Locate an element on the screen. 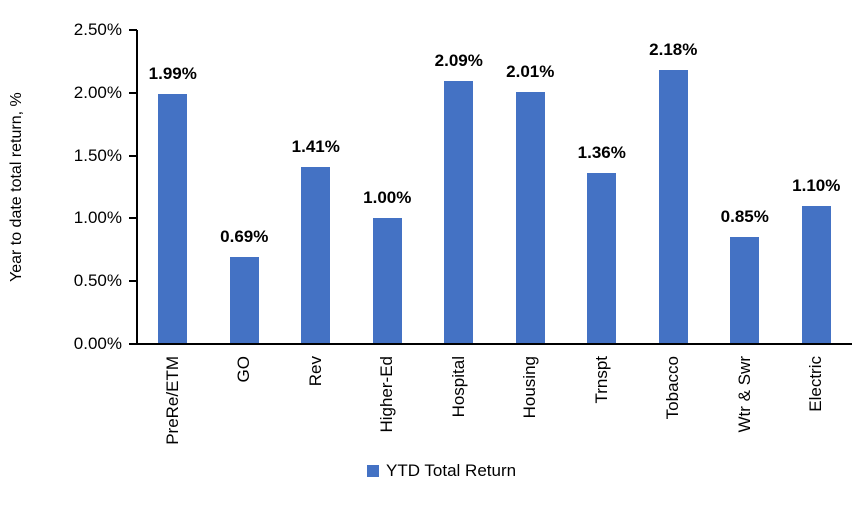  bar-value-label: 2.01% is located at coordinates (530, 71).